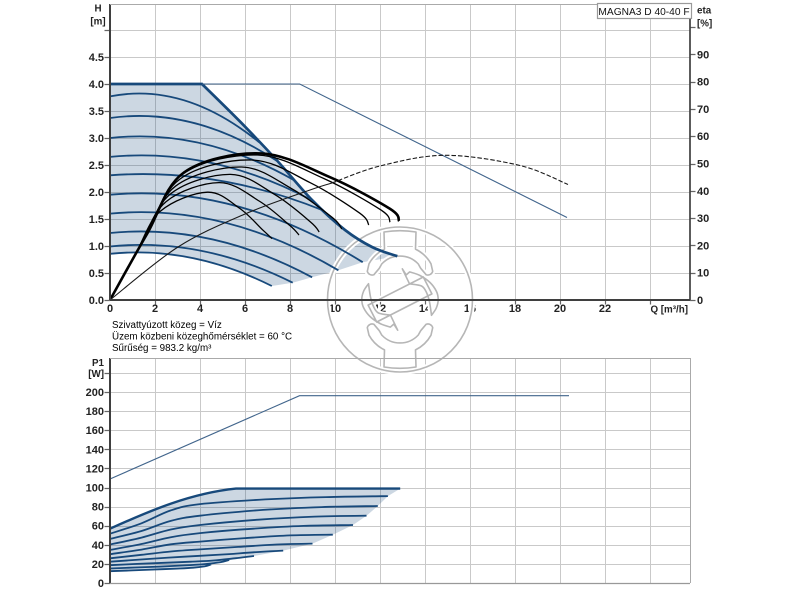 The width and height of the screenshot is (800, 600). Describe the element at coordinates (96, 374) in the screenshot. I see `svg-text: [W]` at that location.